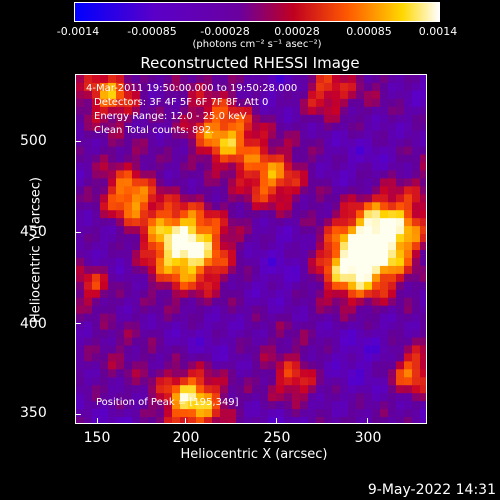 The height and width of the screenshot is (500, 500). What do you see at coordinates (297, 31) in the screenshot?
I see `colorbar-tick-label: 0.00028` at bounding box center [297, 31].